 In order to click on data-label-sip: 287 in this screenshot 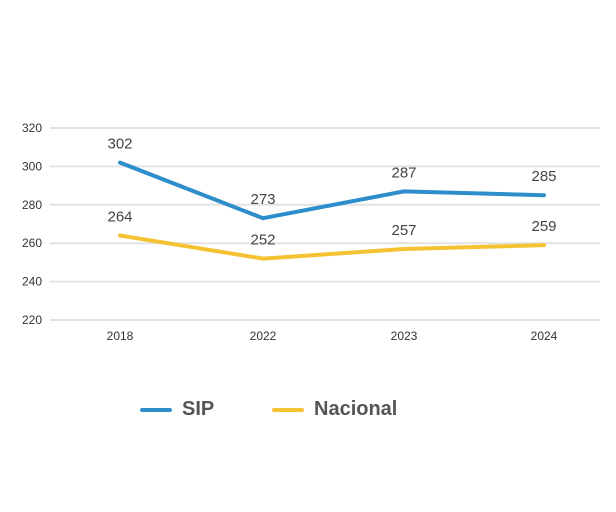, I will do `click(403, 172)`.